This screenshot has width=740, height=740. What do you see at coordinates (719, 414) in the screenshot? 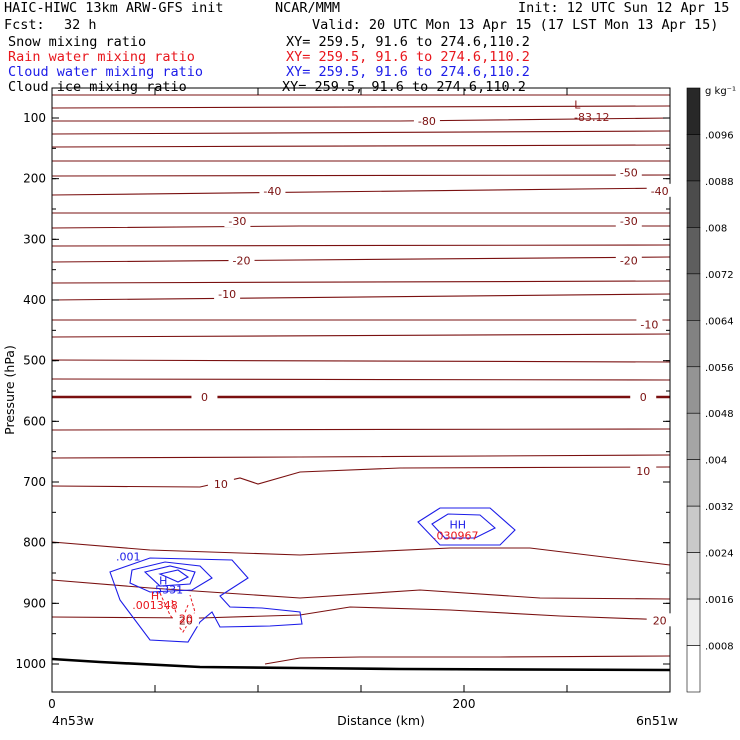
I see `colorbar-tick-label: .0048` at bounding box center [719, 414].